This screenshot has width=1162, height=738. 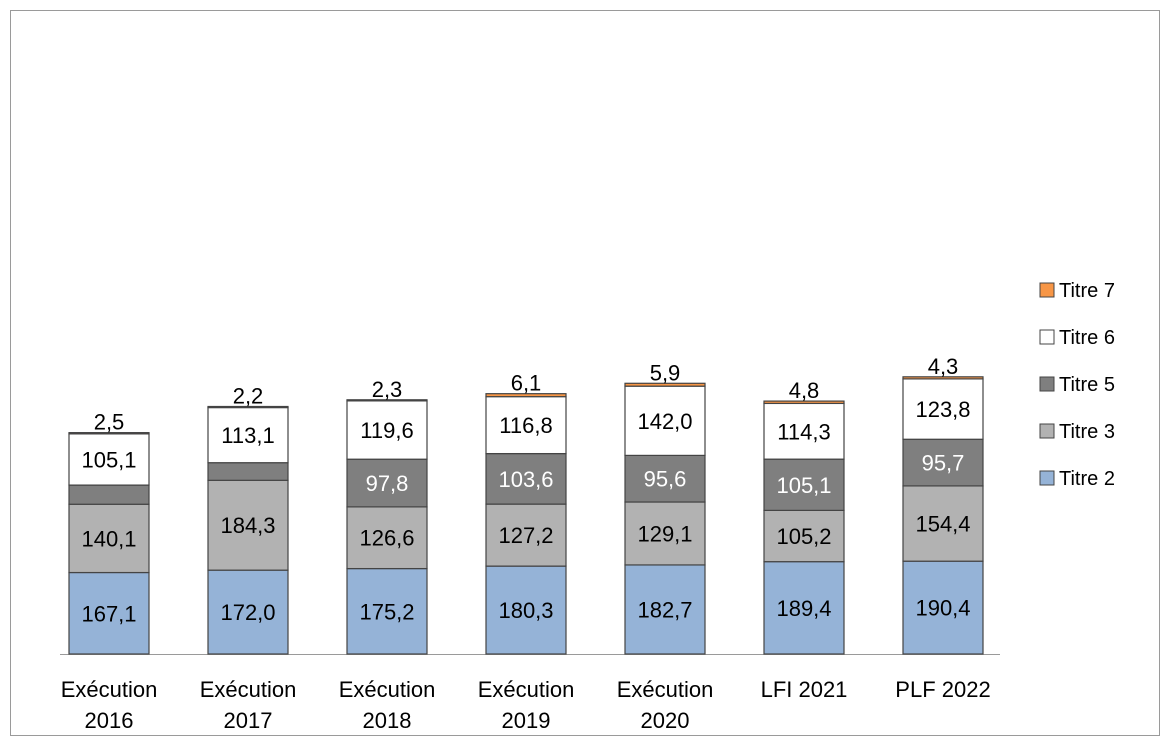 I want to click on category-label: Exécution 2017, so click(x=248, y=705).